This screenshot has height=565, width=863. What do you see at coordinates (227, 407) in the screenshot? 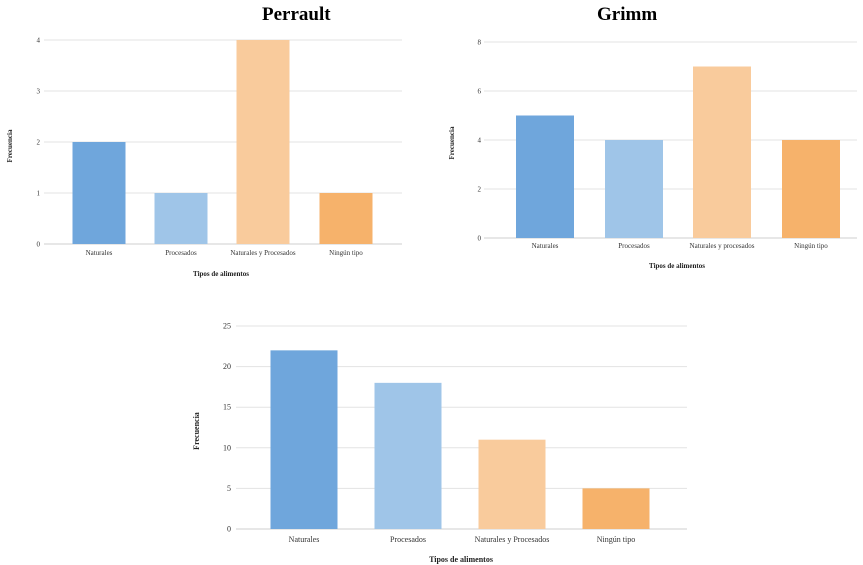
I see `y-tick-label: 15` at bounding box center [227, 407].